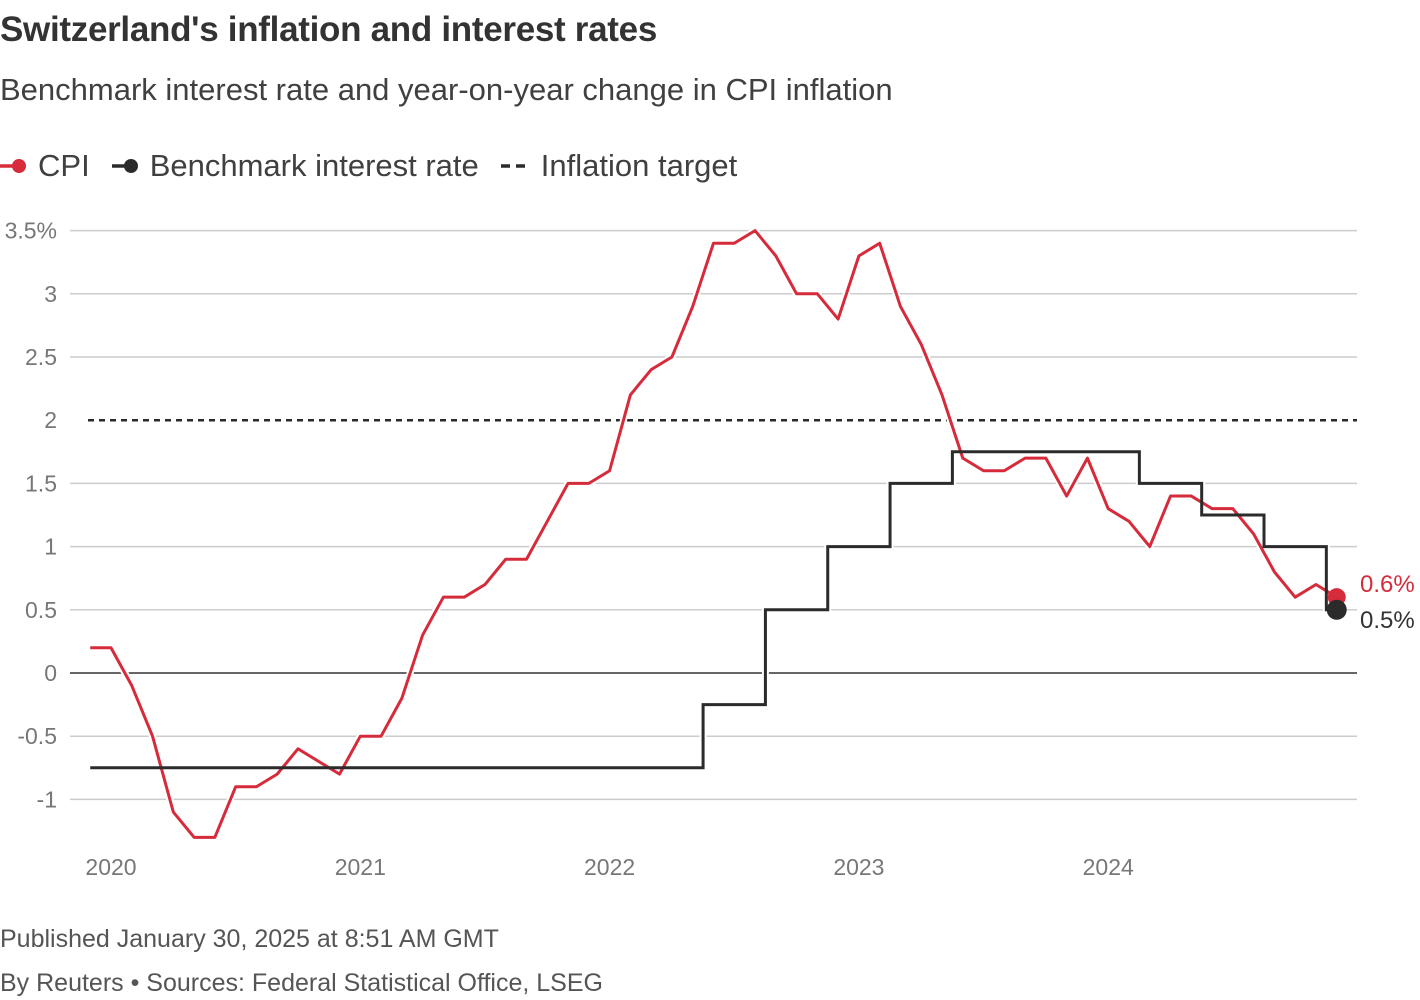  Describe the element at coordinates (1108, 867) in the screenshot. I see `x-tick-label: 2024` at that location.